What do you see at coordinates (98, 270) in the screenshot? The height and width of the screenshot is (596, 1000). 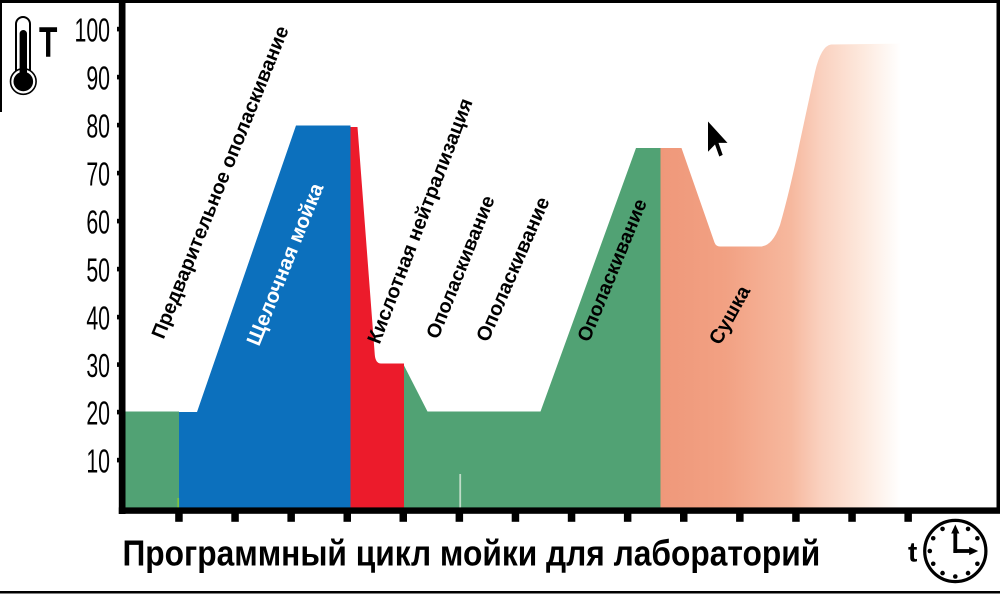 I see `svg-text: 50` at bounding box center [98, 270].